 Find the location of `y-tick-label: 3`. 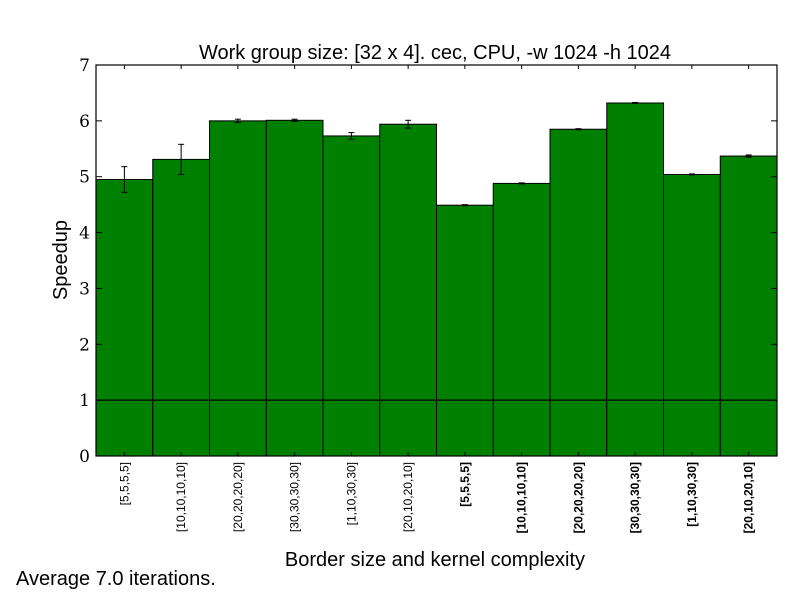

y-tick-label: 3 is located at coordinates (84, 289).